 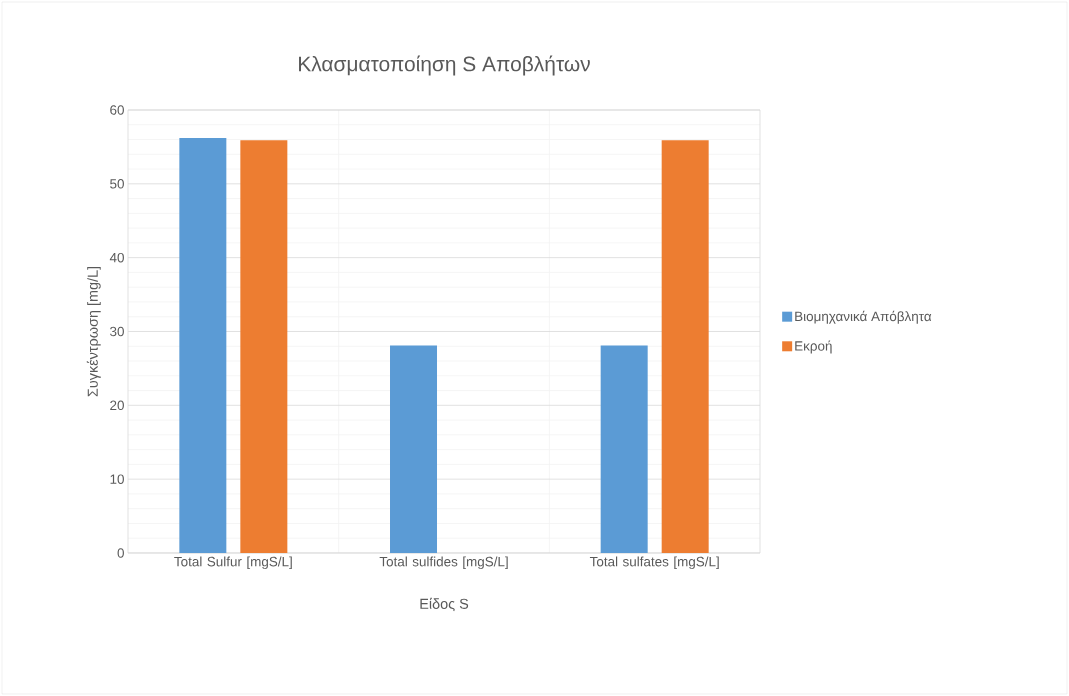 I want to click on y-axis-title: Συγκέντρωση [mg/L], so click(x=93, y=331).